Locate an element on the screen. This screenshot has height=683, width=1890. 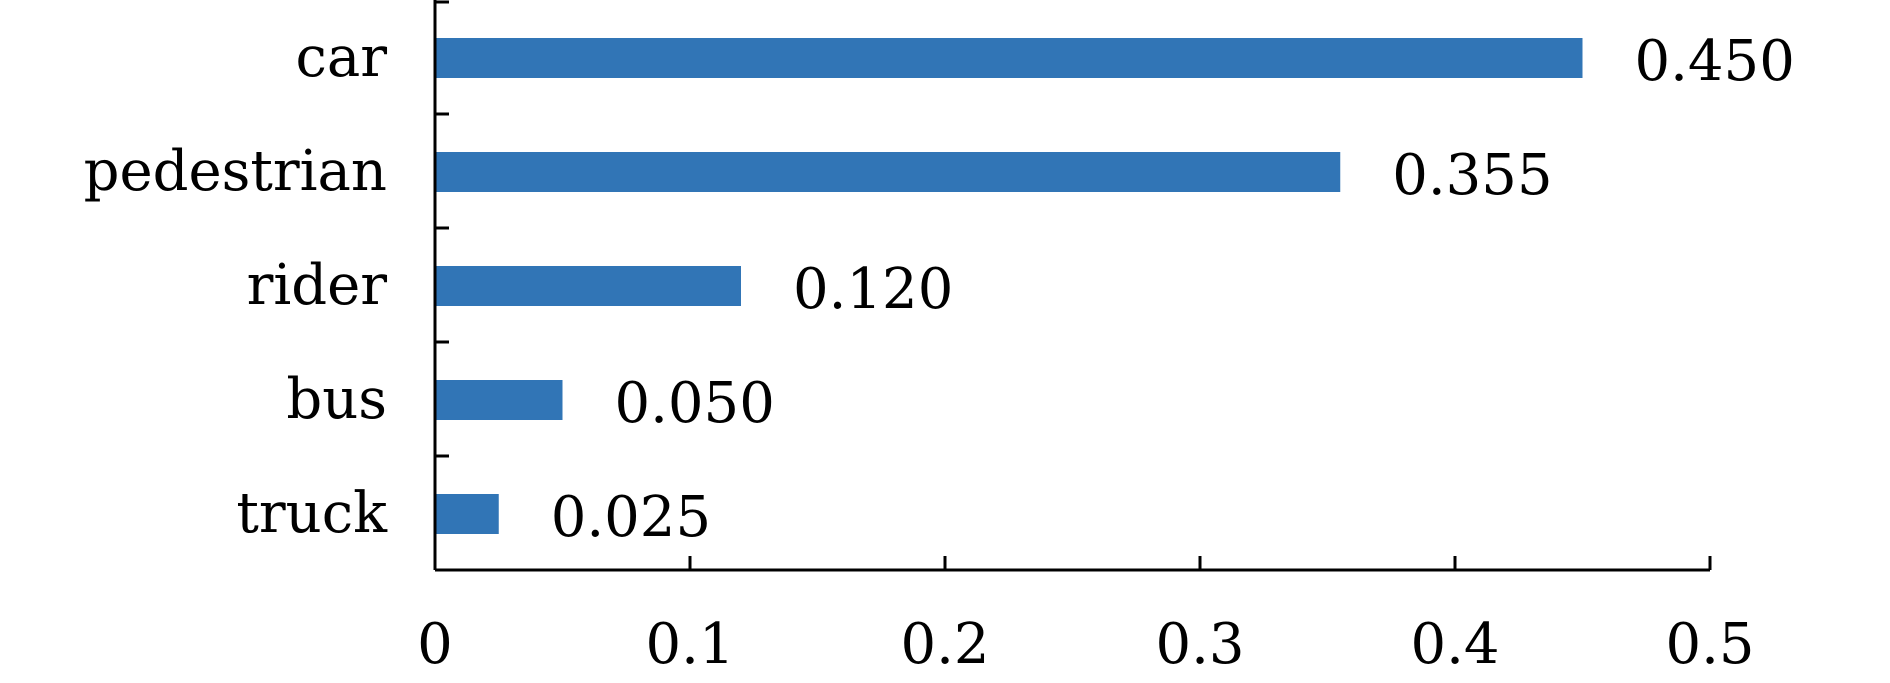
x-tick-label: 0 is located at coordinates (435, 644).